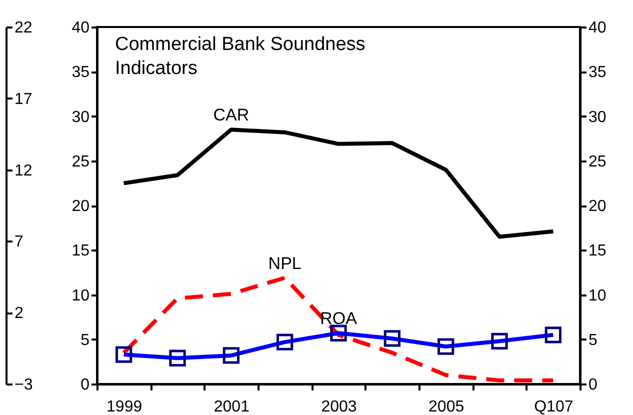  Describe the element at coordinates (81, 73) in the screenshot. I see `y-tick-label: 35` at that location.